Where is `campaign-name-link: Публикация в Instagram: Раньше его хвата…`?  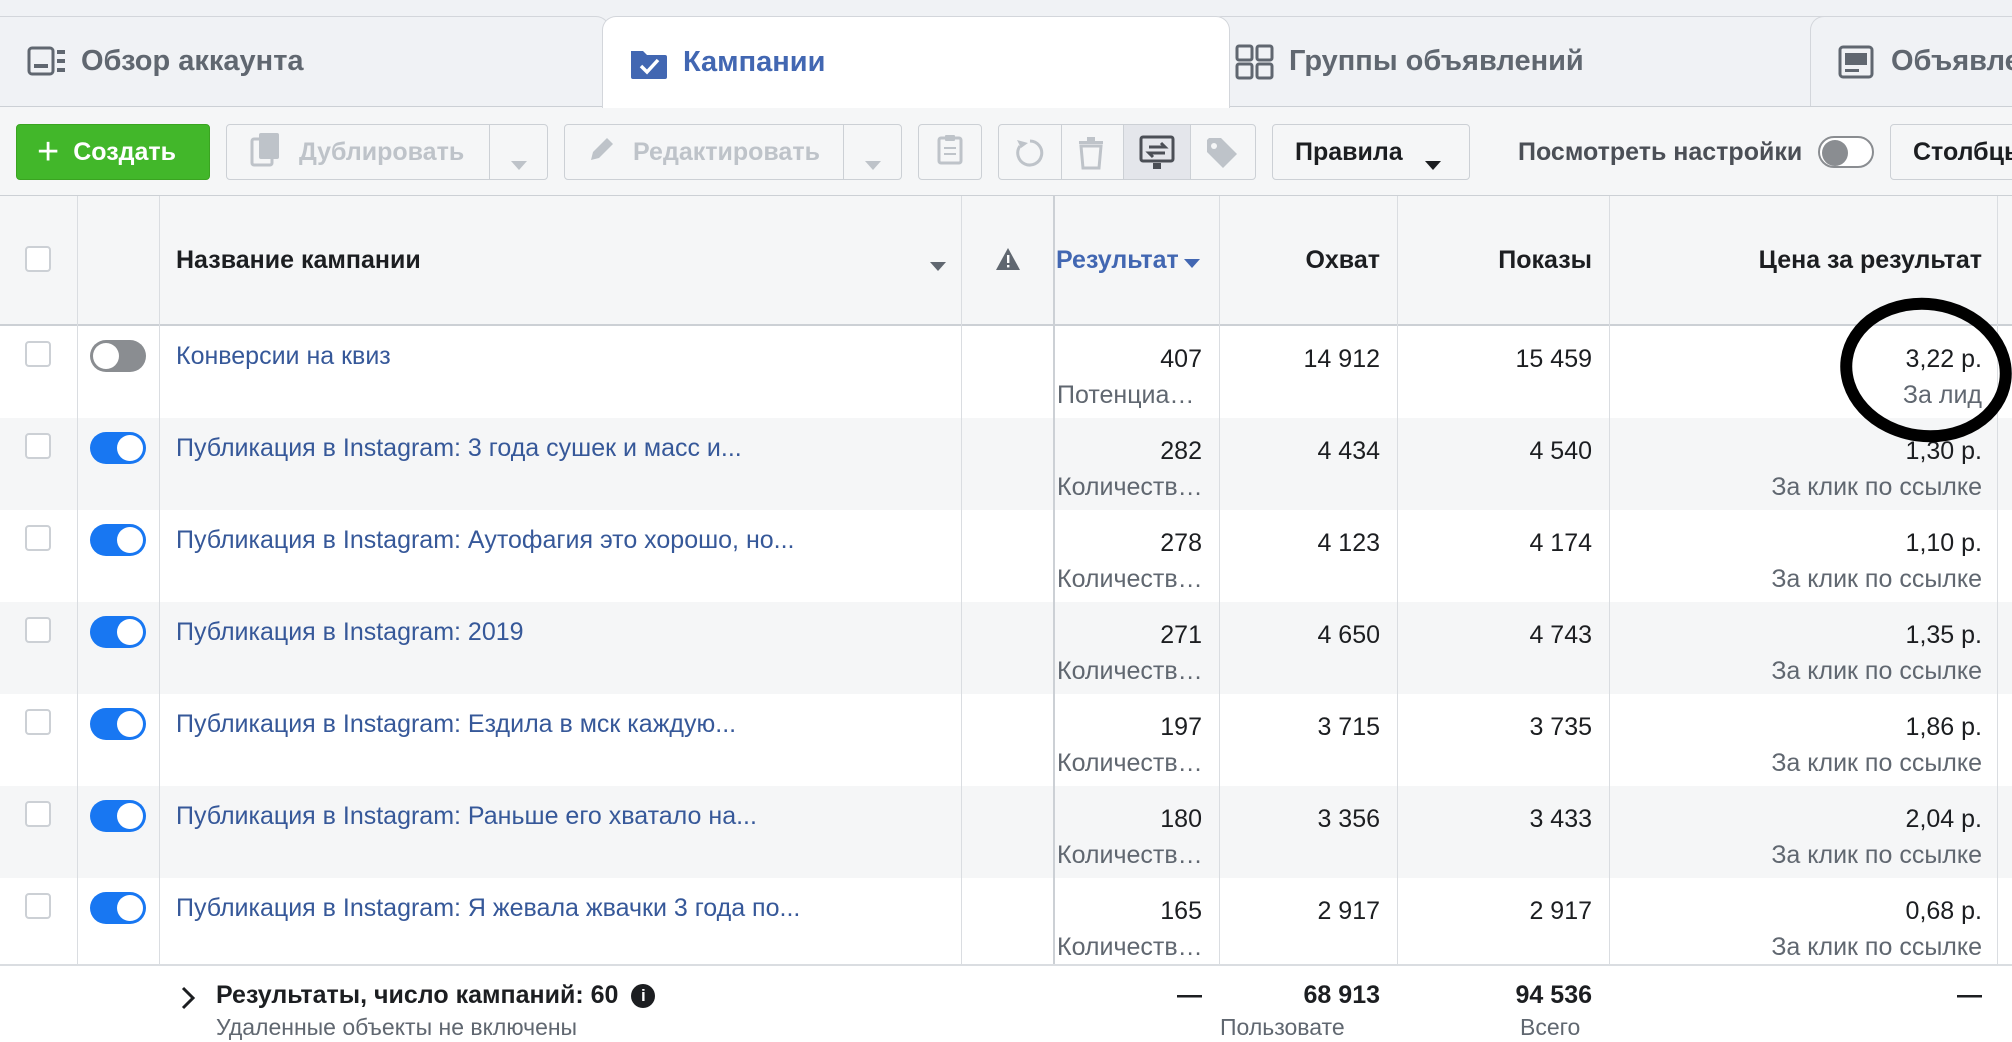
campaign-name-link: Публикация в Instagram: Раньше его хвата… is located at coordinates (466, 816).